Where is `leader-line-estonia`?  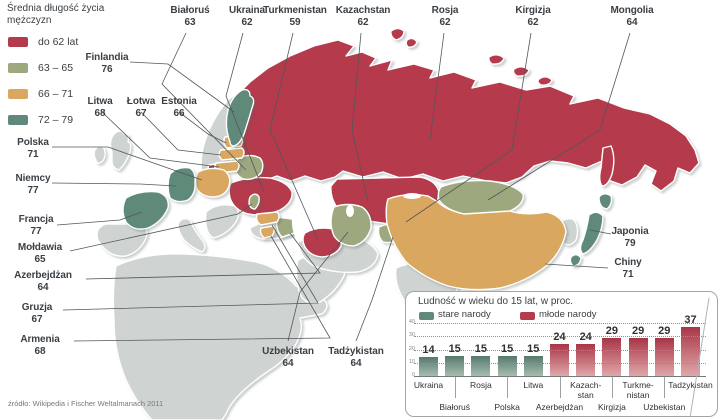
leader-line-estonia is located at coordinates (202, 127).